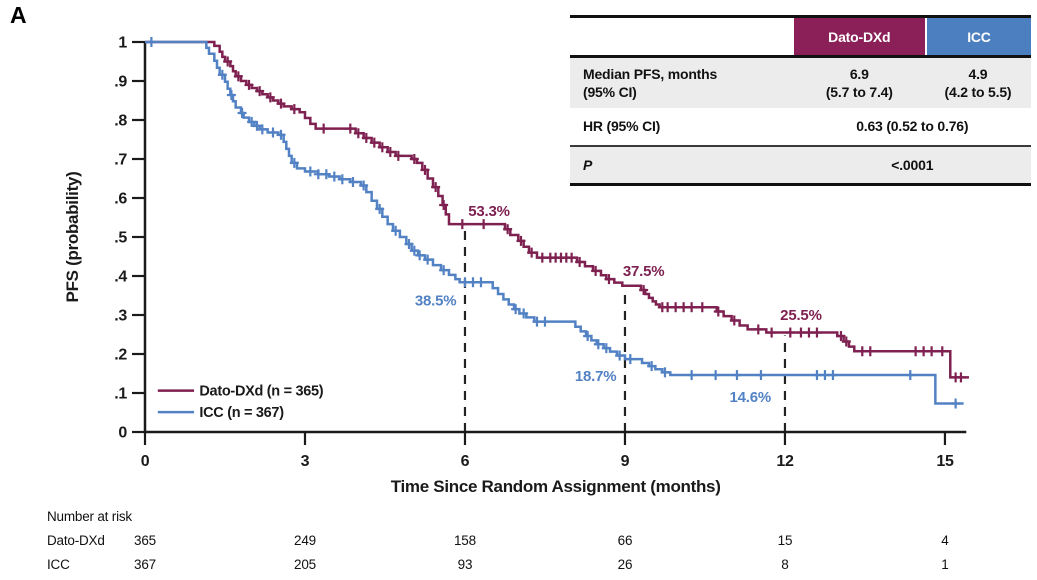 The width and height of the screenshot is (1037, 580). What do you see at coordinates (261, 392) in the screenshot?
I see `legend-label: Dato-DXd (n = 365)` at bounding box center [261, 392].